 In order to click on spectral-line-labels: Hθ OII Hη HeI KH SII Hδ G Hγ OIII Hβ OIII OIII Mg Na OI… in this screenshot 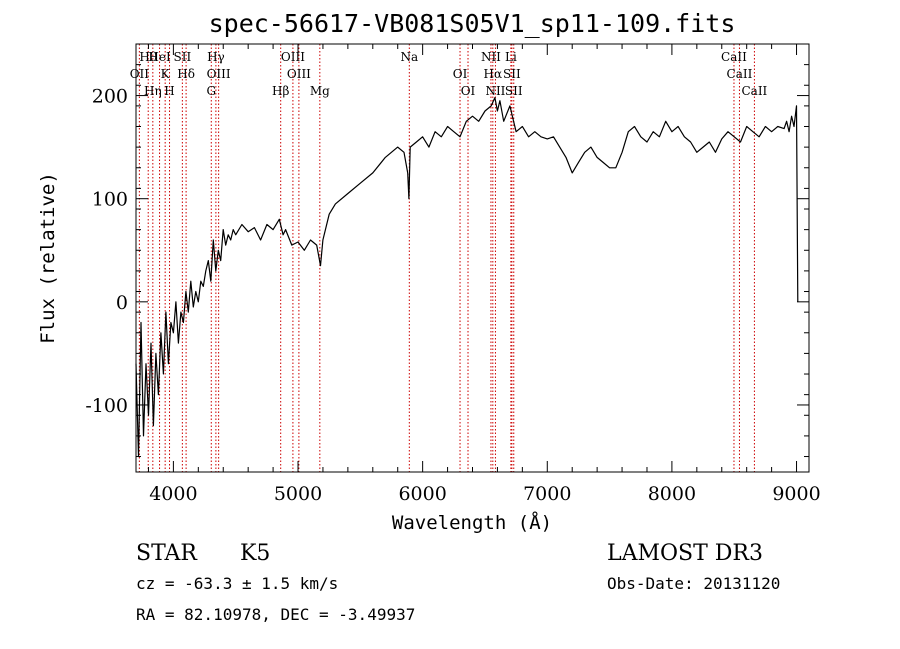, I will do `click(449, 74)`.